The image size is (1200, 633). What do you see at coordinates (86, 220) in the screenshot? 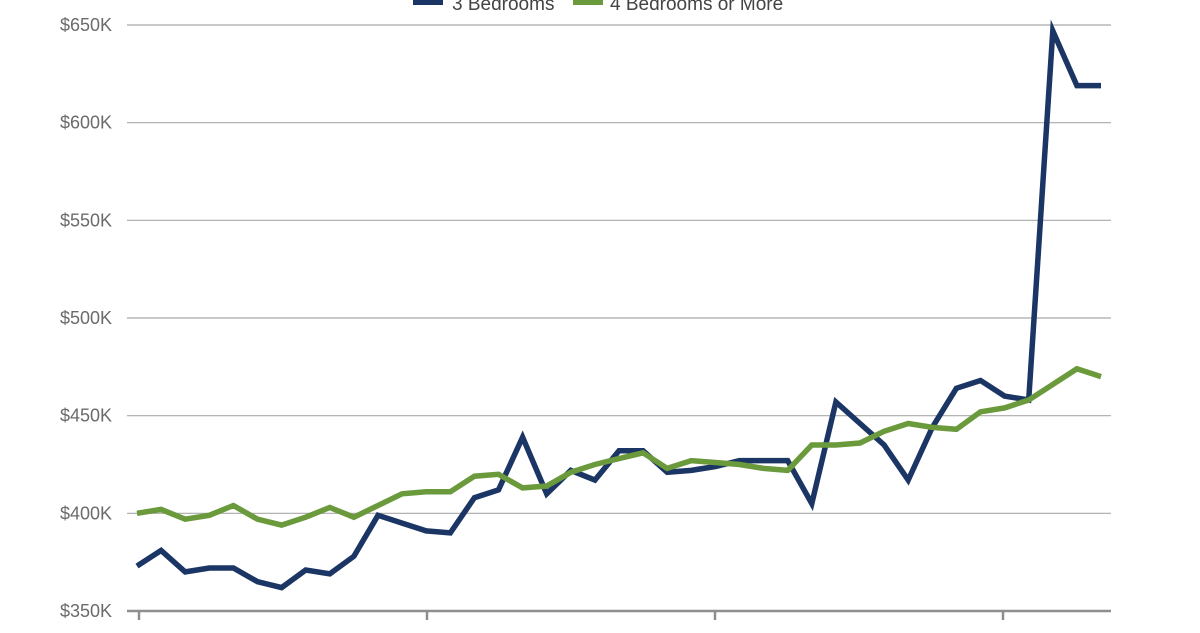
I see `y-tick-label: $550K` at bounding box center [86, 220].